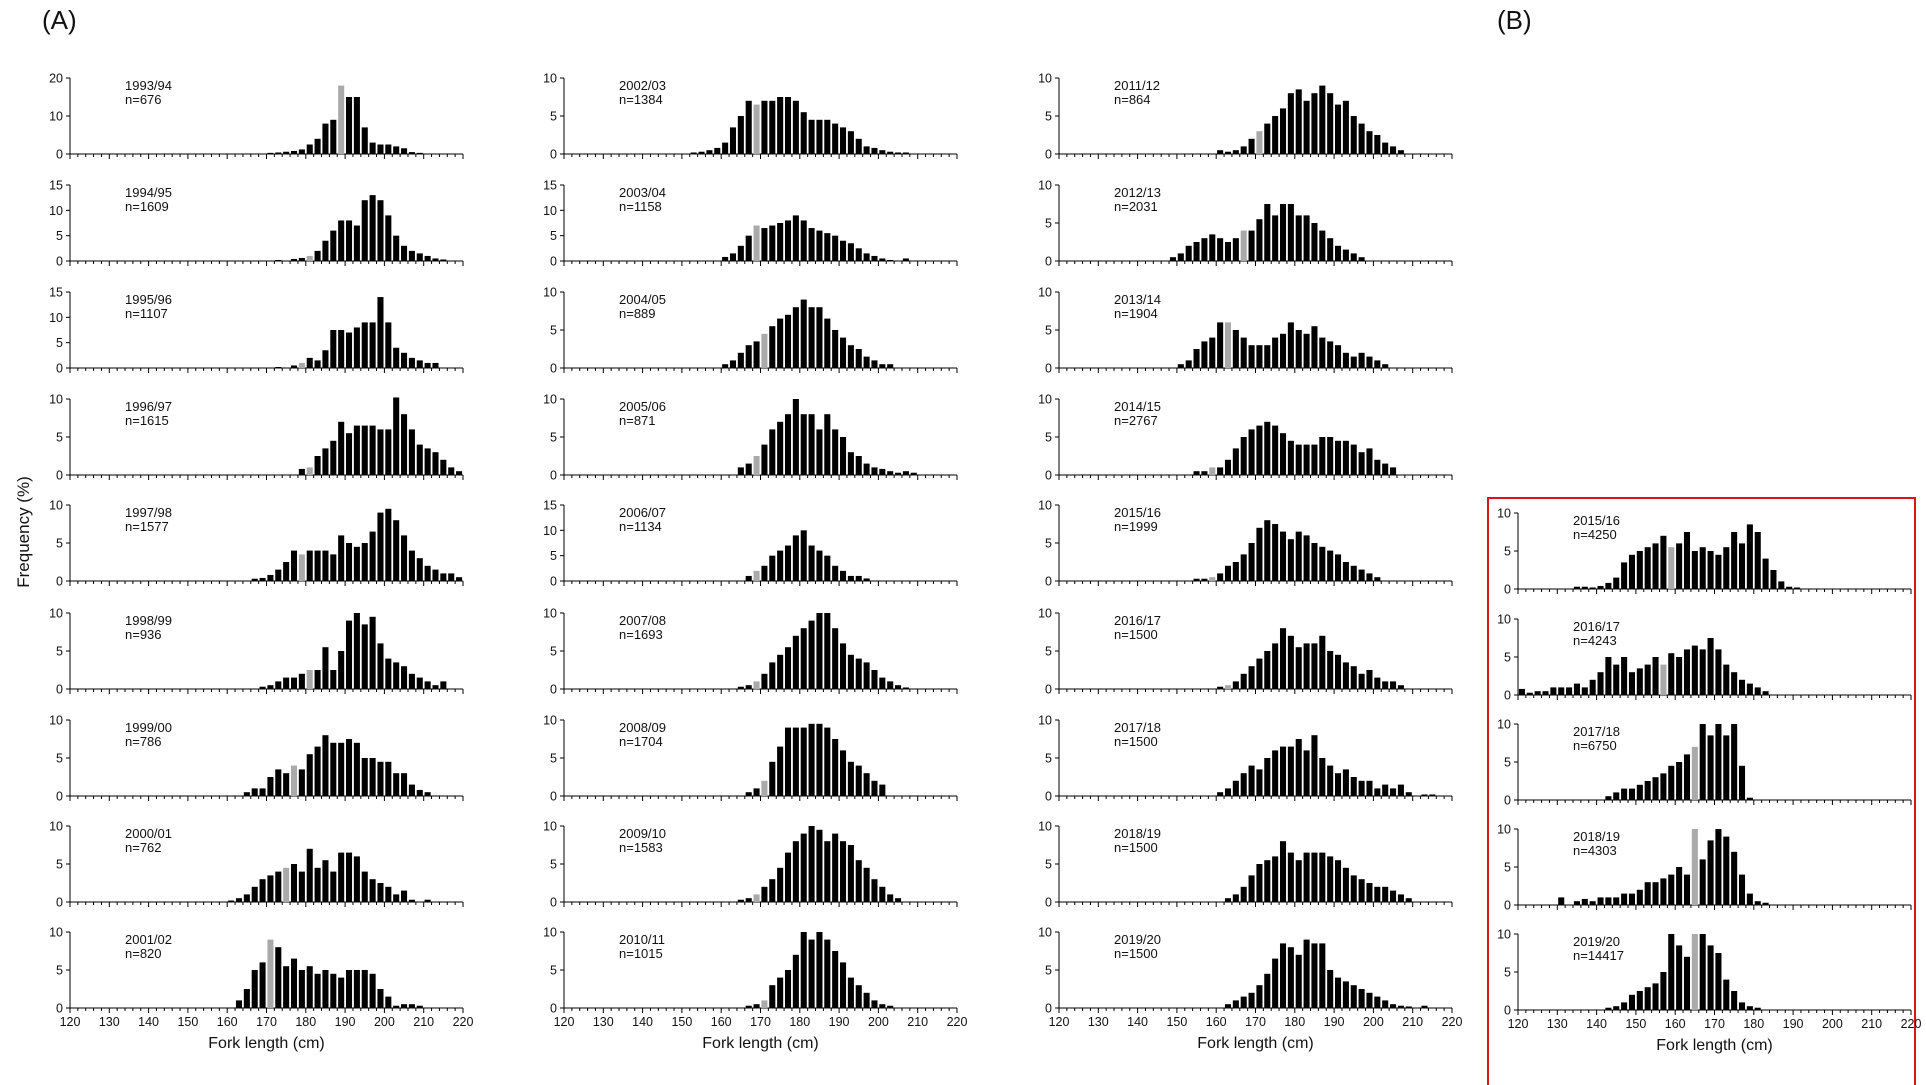 The width and height of the screenshot is (1926, 1085). Describe the element at coordinates (1136, 313) in the screenshot. I see `sample-size-label: n=1904` at that location.